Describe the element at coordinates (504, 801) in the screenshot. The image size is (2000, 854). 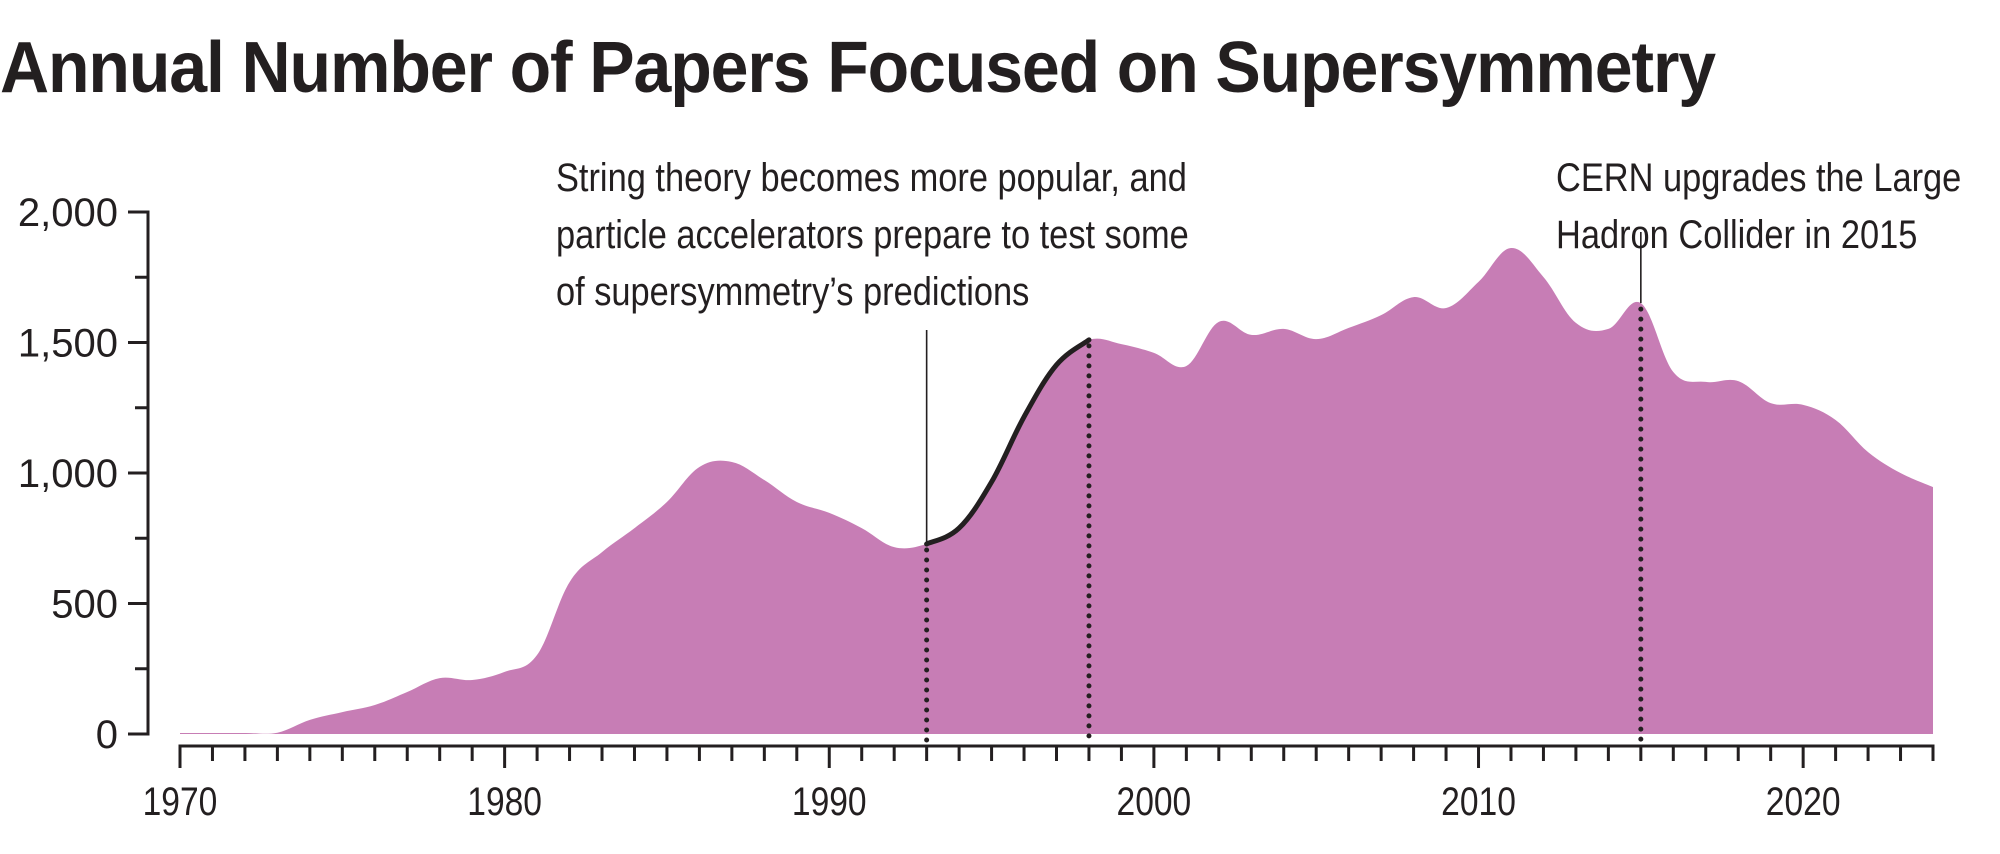
I see `x-tick-label: 1980` at that location.